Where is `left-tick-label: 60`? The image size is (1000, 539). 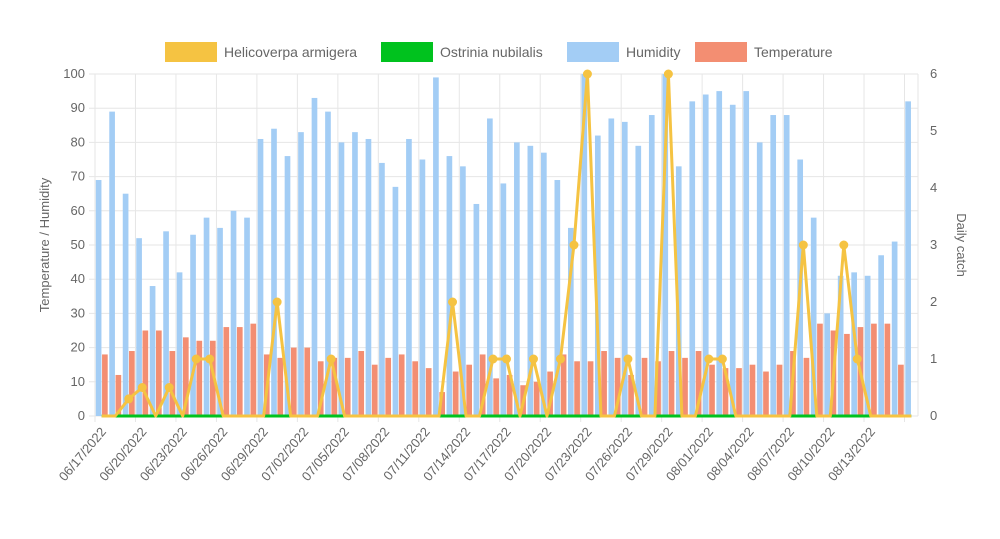
left-tick-label: 60 is located at coordinates (78, 210).